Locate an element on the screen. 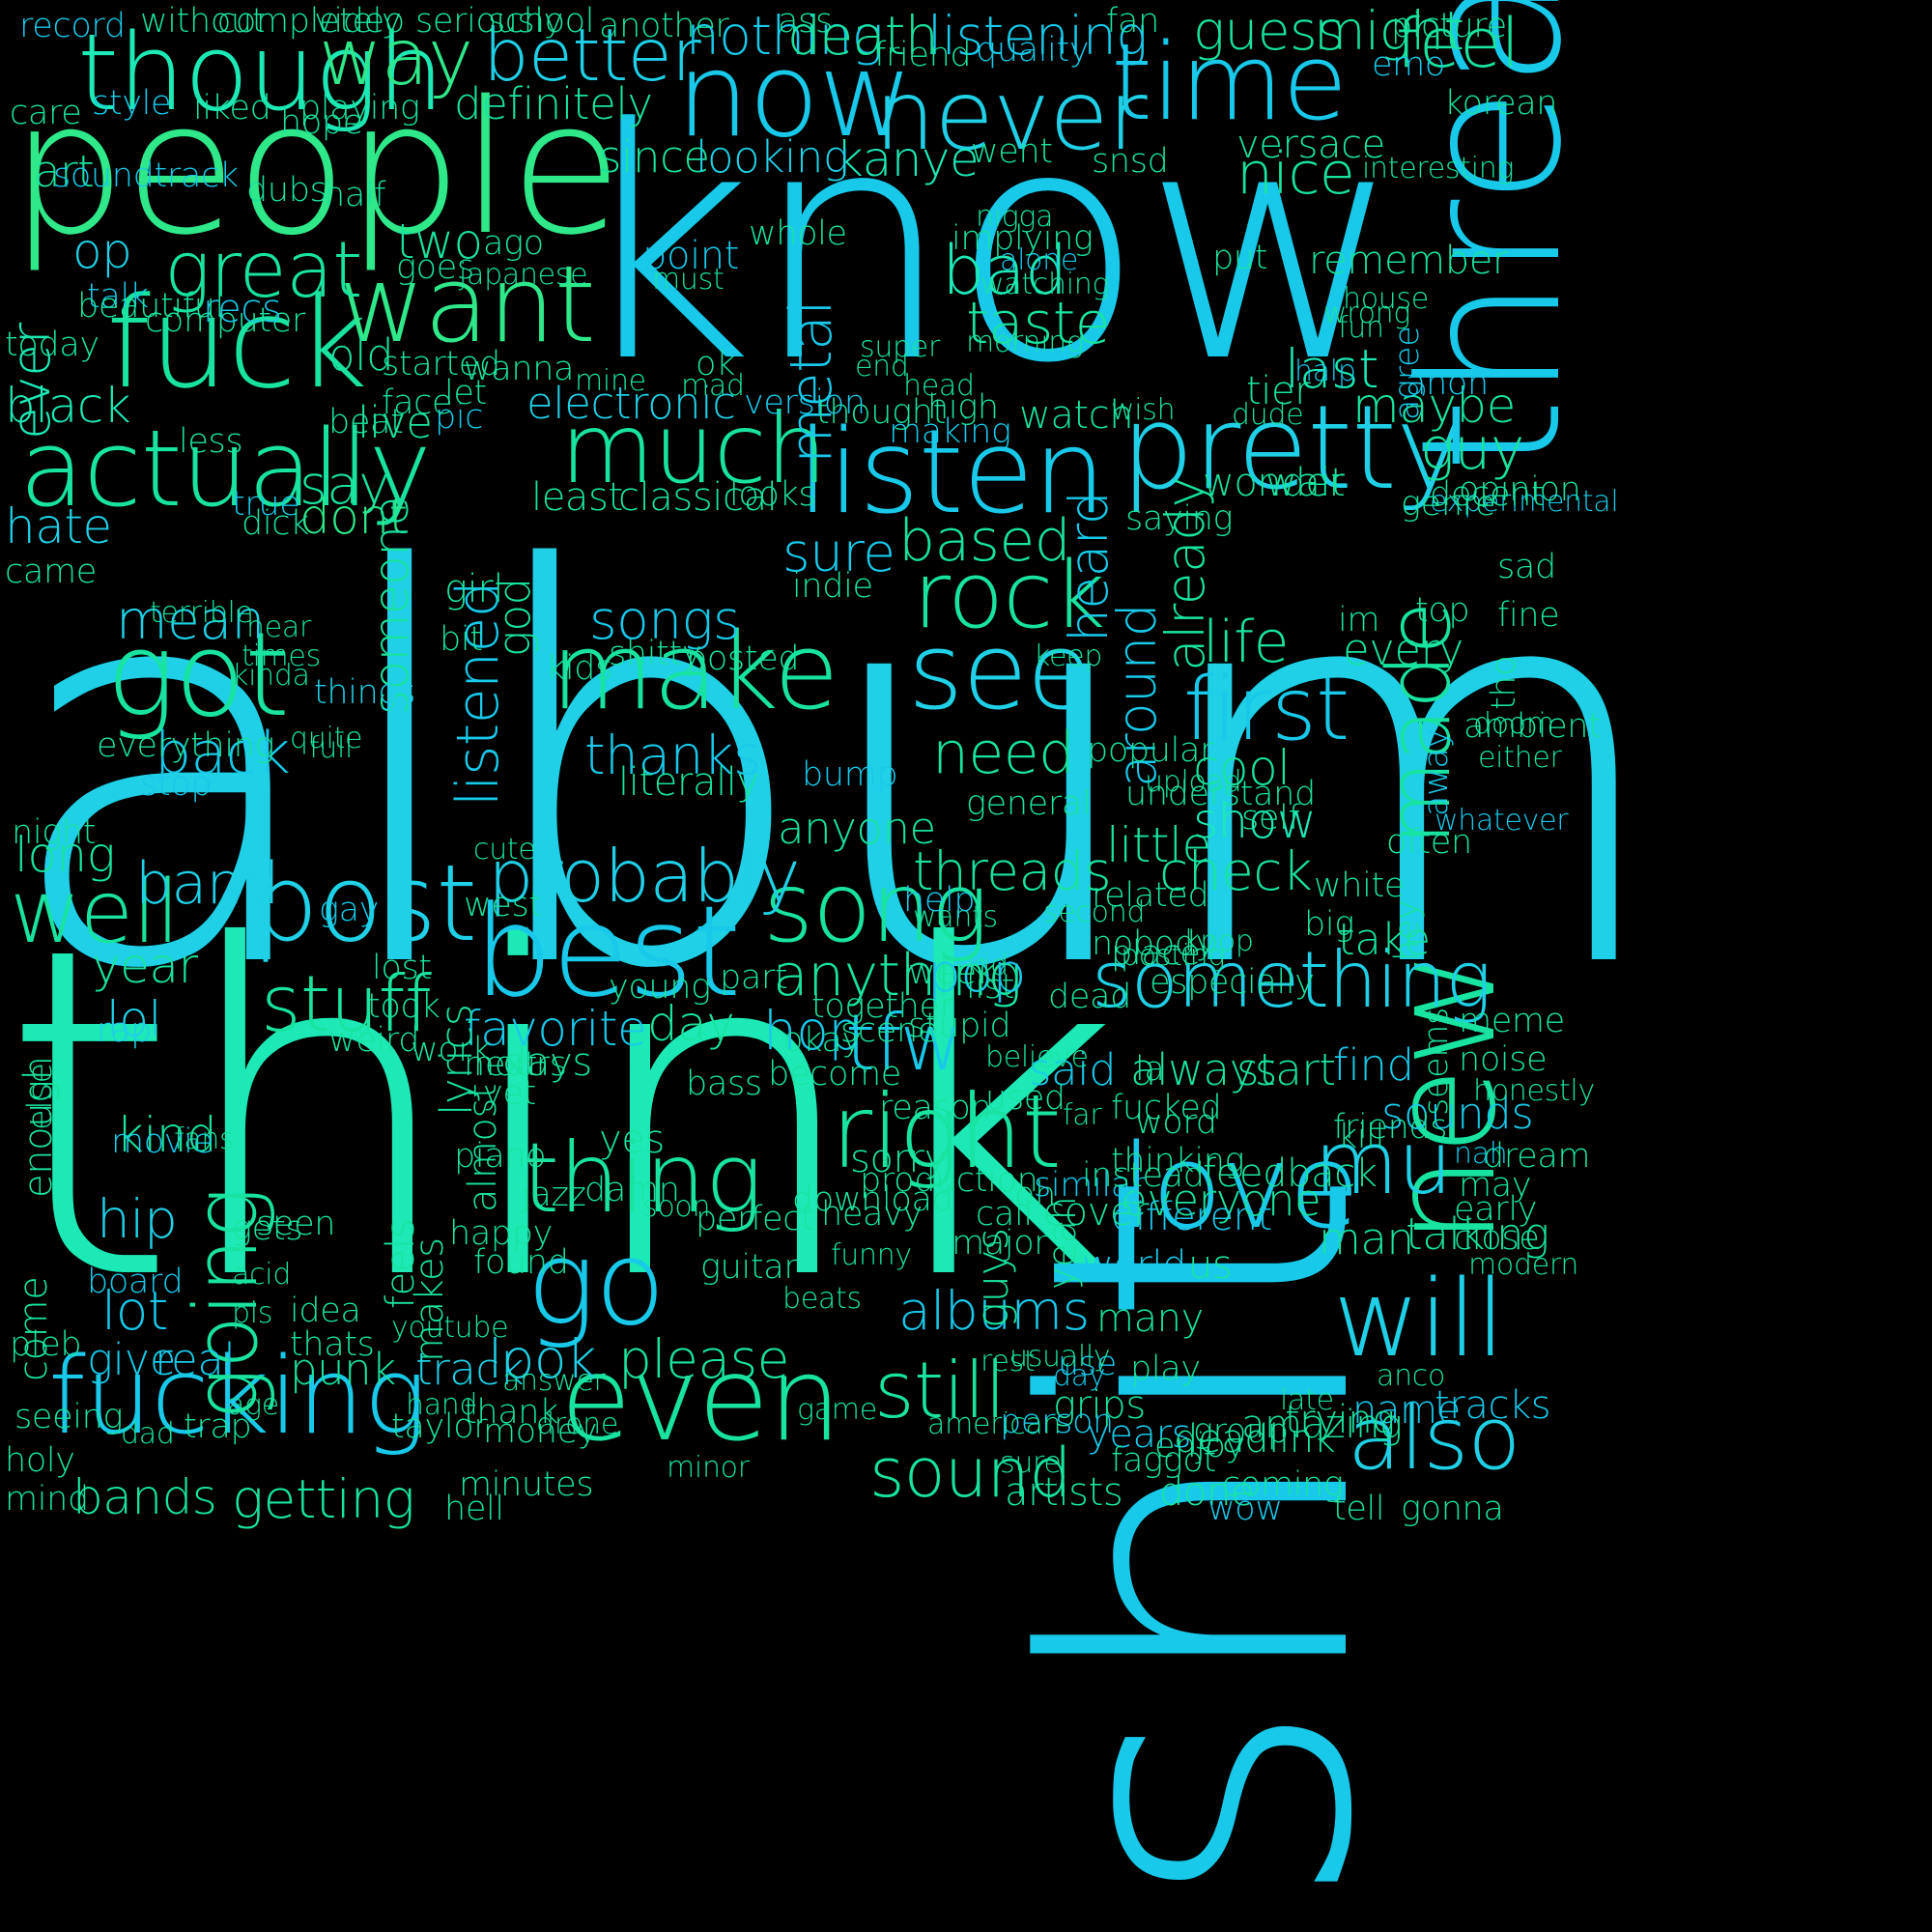 The height and width of the screenshot is (1932, 1932). cloud-word: answer is located at coordinates (554, 1381).